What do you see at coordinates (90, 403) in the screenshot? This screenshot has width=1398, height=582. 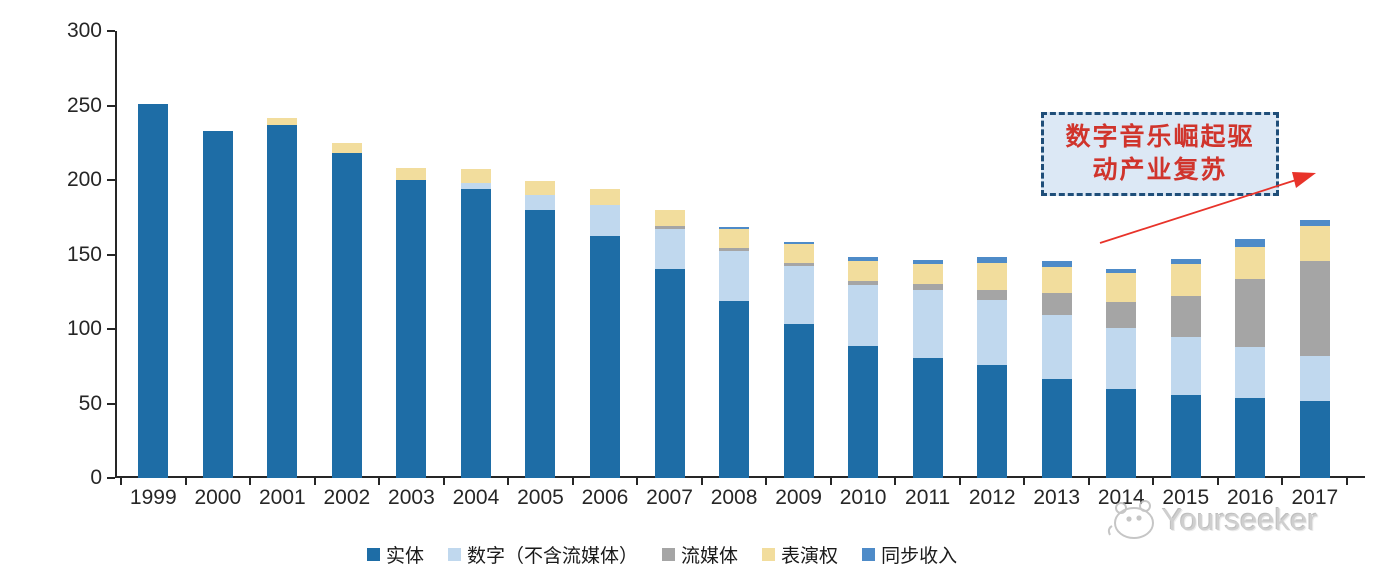 I see `y-axis-tick-label: 50` at bounding box center [90, 403].